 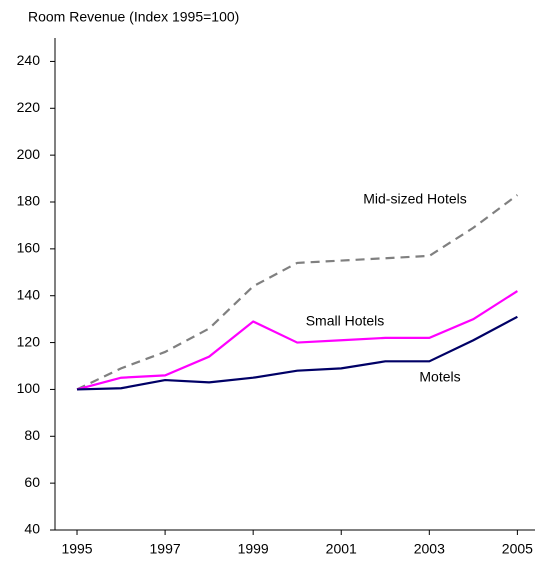 What do you see at coordinates (32, 435) in the screenshot?
I see `y-tick-label: 80` at bounding box center [32, 435].